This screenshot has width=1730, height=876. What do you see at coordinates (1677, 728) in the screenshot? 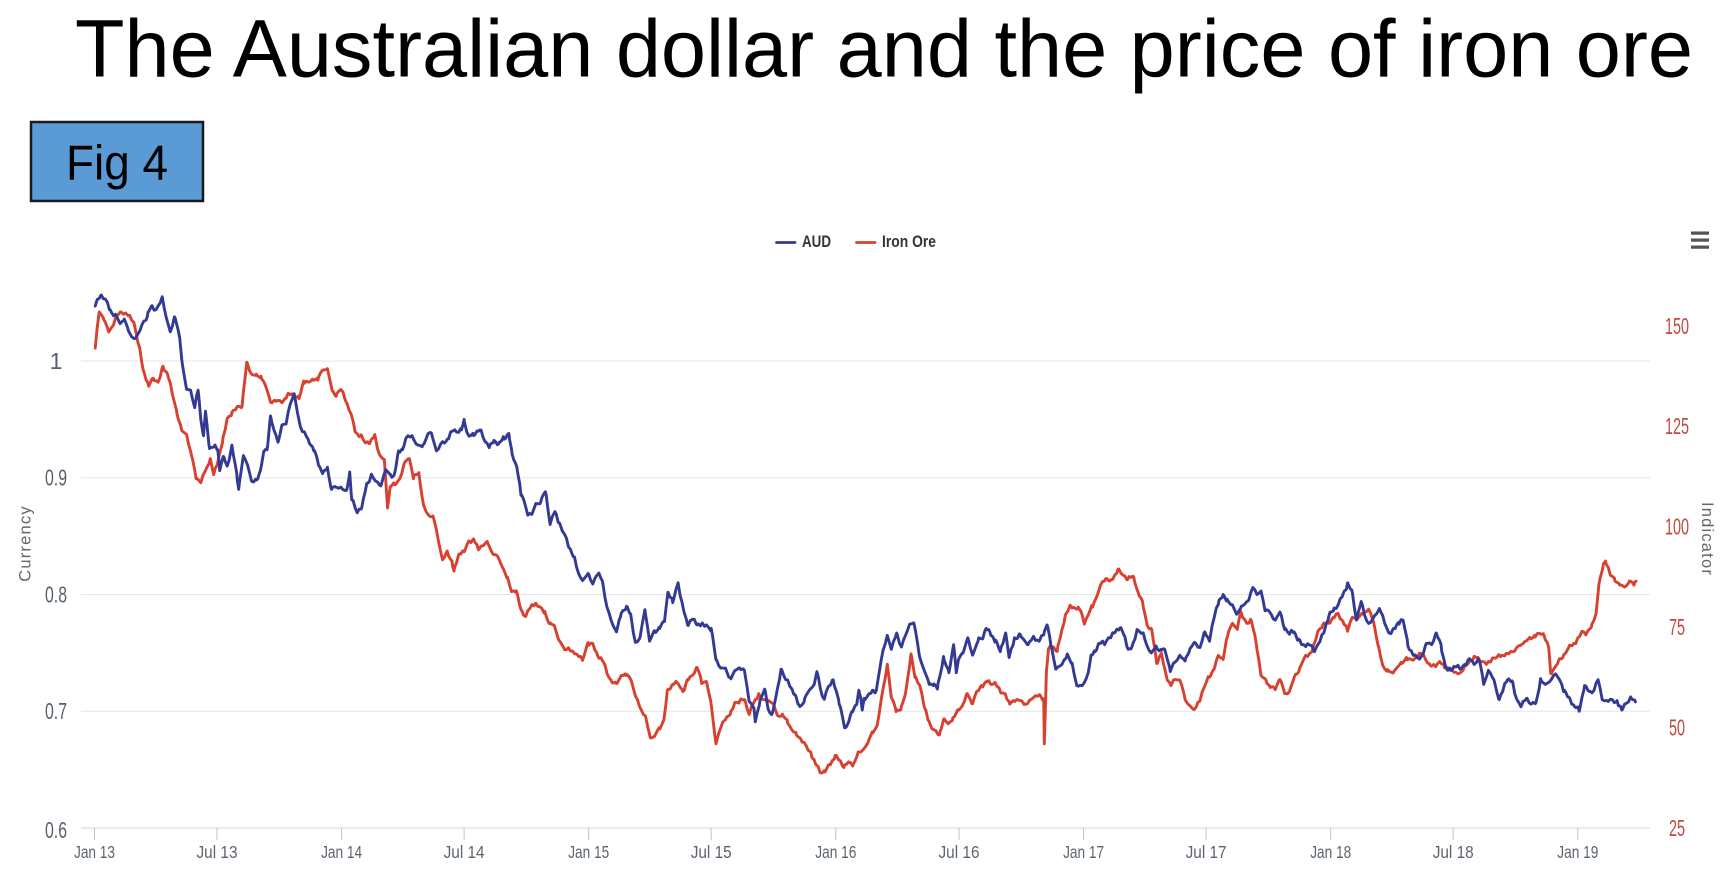
I see `svg-text: 50` at bounding box center [1677, 728].